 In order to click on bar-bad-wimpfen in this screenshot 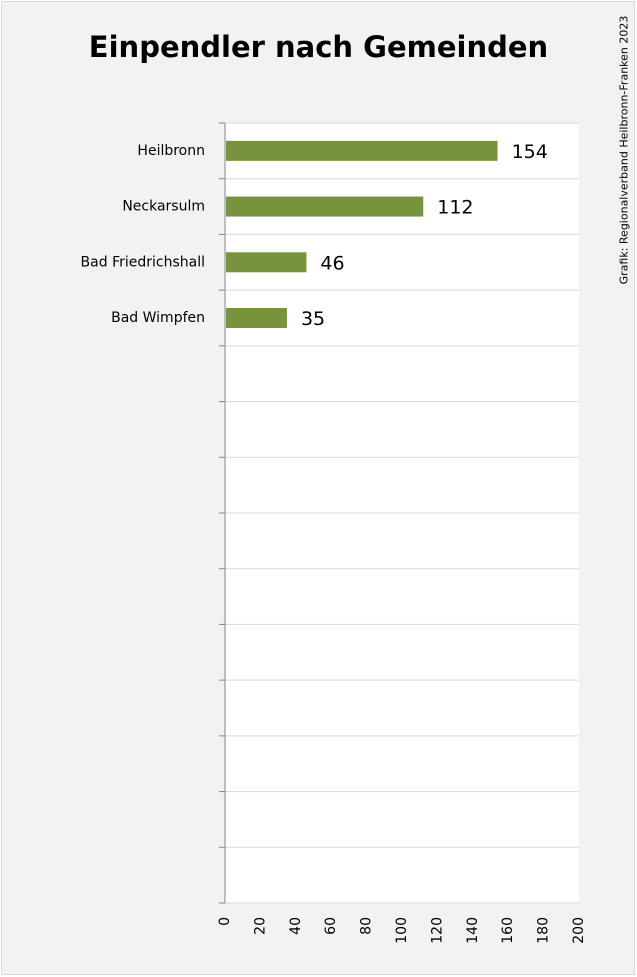, I will do `click(256, 318)`.